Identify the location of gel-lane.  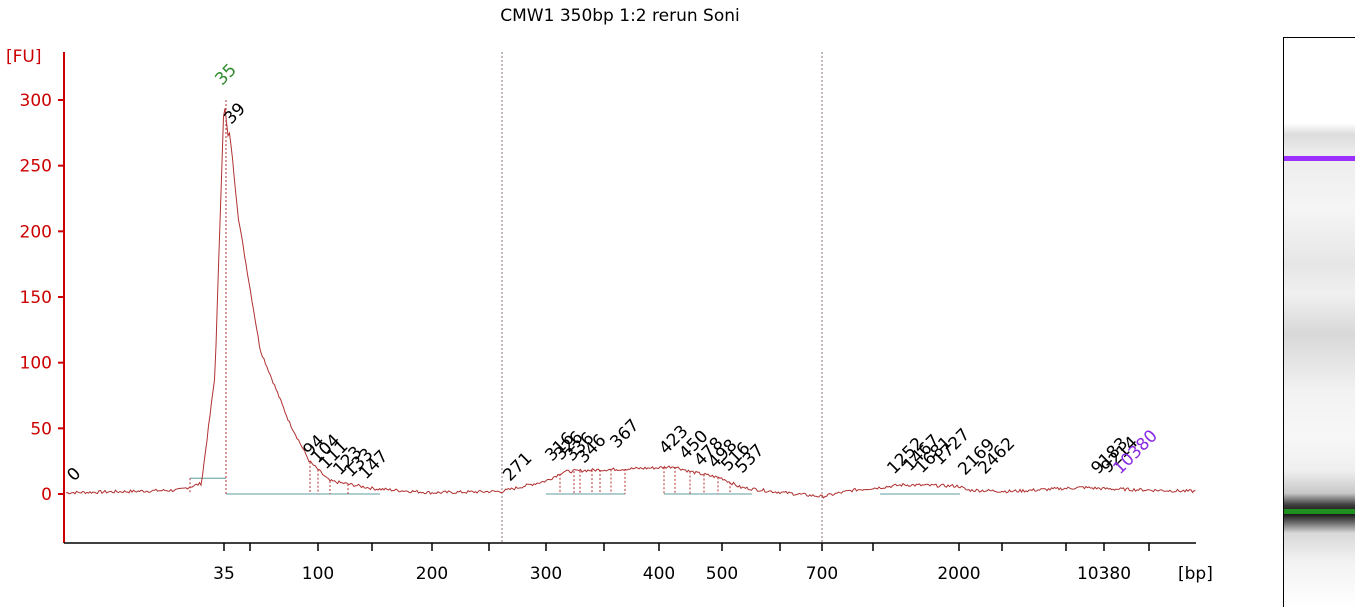
(1319, 322).